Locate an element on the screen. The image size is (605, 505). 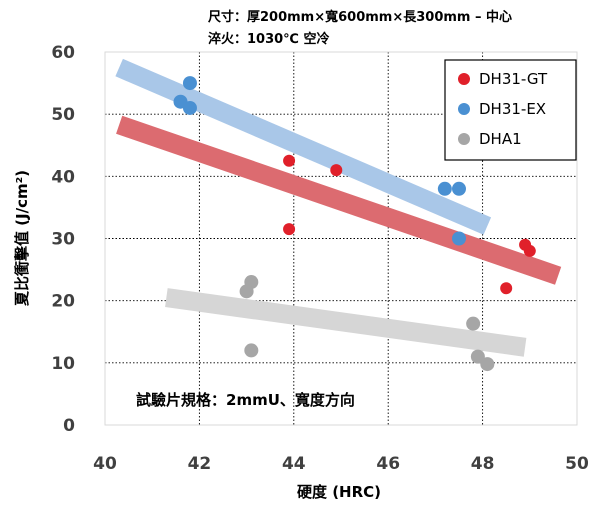
legend-marker-dh31-ex is located at coordinates (464, 109).